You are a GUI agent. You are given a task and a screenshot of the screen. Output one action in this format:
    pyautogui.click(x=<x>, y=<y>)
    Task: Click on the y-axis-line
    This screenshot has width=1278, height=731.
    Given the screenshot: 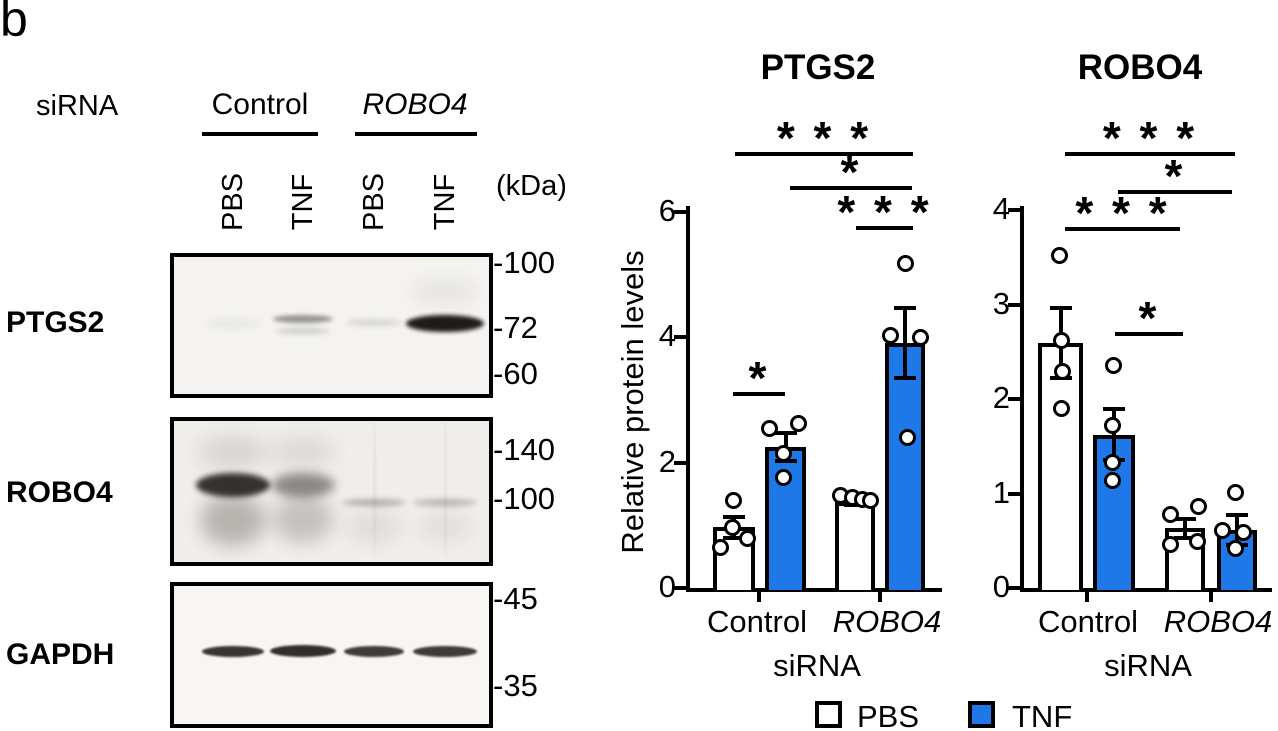 What is the action you would take?
    pyautogui.click(x=1022, y=399)
    